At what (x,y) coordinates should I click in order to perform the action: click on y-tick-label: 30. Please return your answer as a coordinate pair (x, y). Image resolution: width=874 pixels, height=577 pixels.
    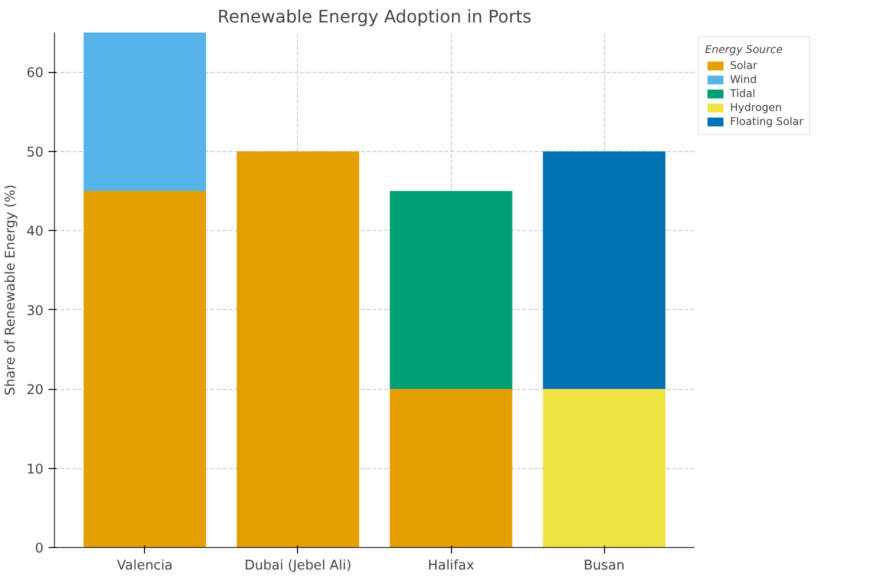
    Looking at the image, I should click on (35, 311).